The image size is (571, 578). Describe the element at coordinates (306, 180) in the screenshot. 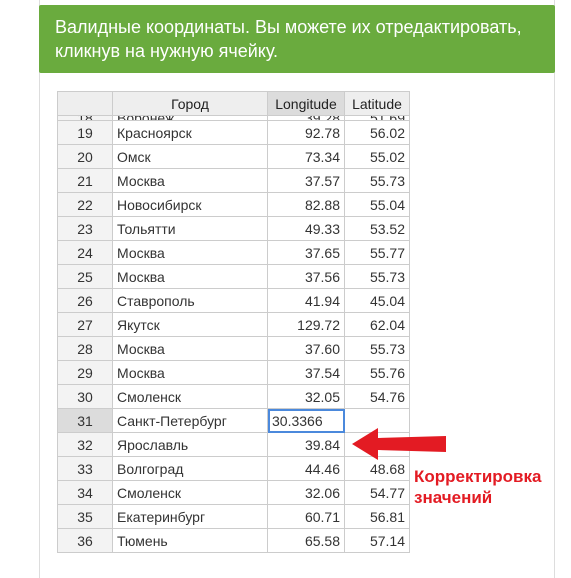

I see `longitude-cell: 37.57` at that location.